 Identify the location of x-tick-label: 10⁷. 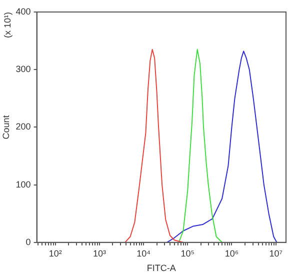
(275, 253).